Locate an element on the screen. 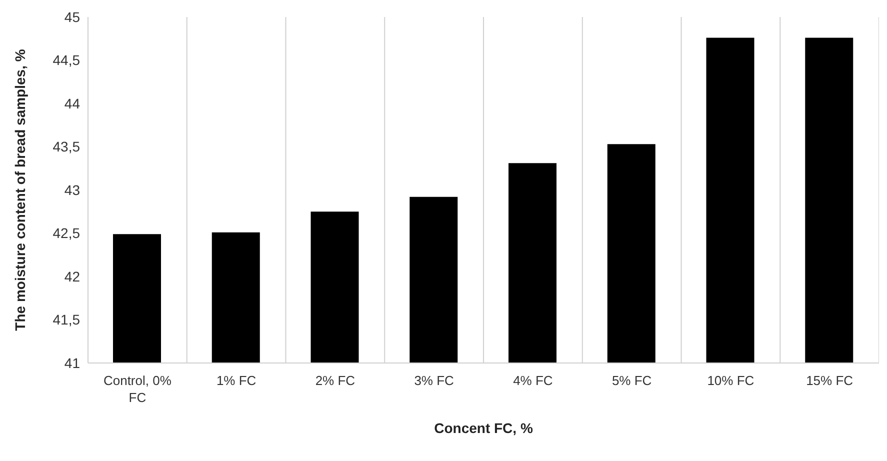 This screenshot has width=887, height=461. x-tick-label: Control, 0% FC is located at coordinates (137, 389).